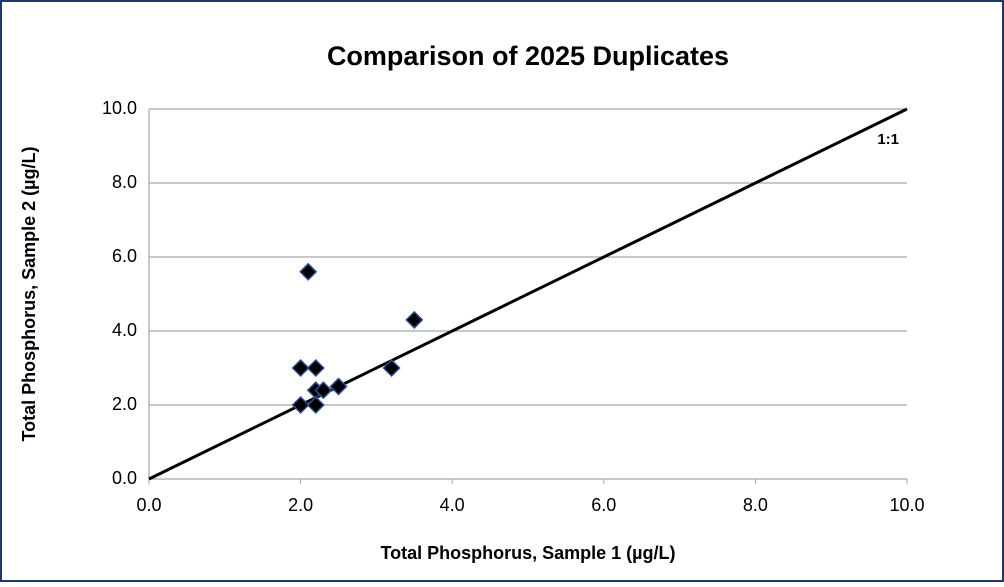 Image resolution: width=1004 pixels, height=587 pixels. What do you see at coordinates (888, 139) in the screenshot?
I see `reference-label: 1:1` at bounding box center [888, 139].